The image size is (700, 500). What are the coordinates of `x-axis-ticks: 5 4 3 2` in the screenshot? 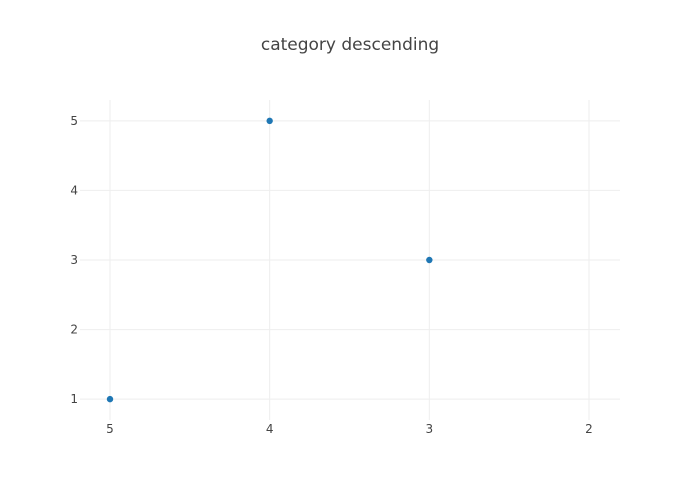 It's located at (349, 429).